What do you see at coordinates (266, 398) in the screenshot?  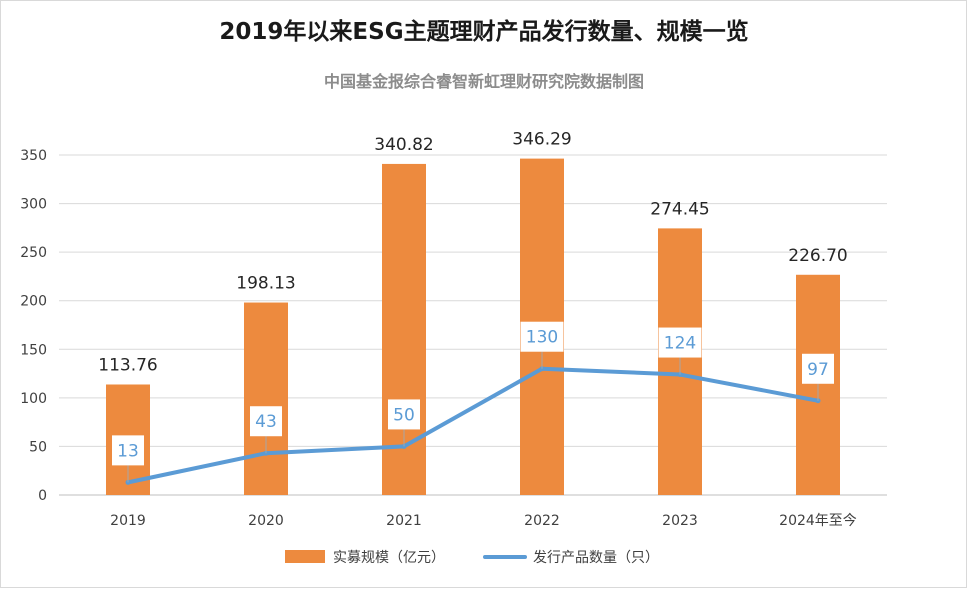 I see `bar` at bounding box center [266, 398].